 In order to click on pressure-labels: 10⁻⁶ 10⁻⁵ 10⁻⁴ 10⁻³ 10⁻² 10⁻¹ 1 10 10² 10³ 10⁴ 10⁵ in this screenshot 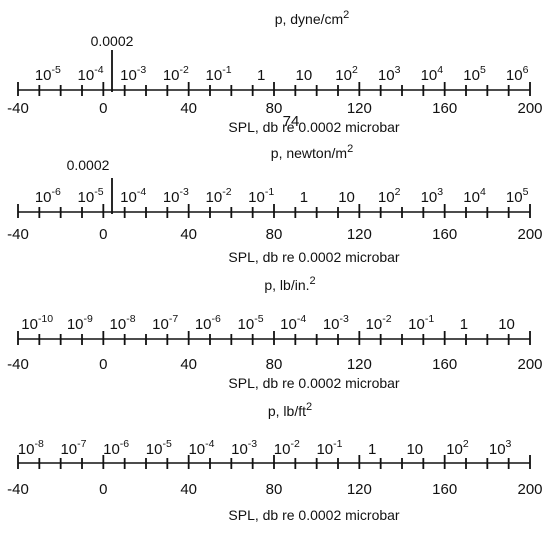, I will do `click(282, 196)`.